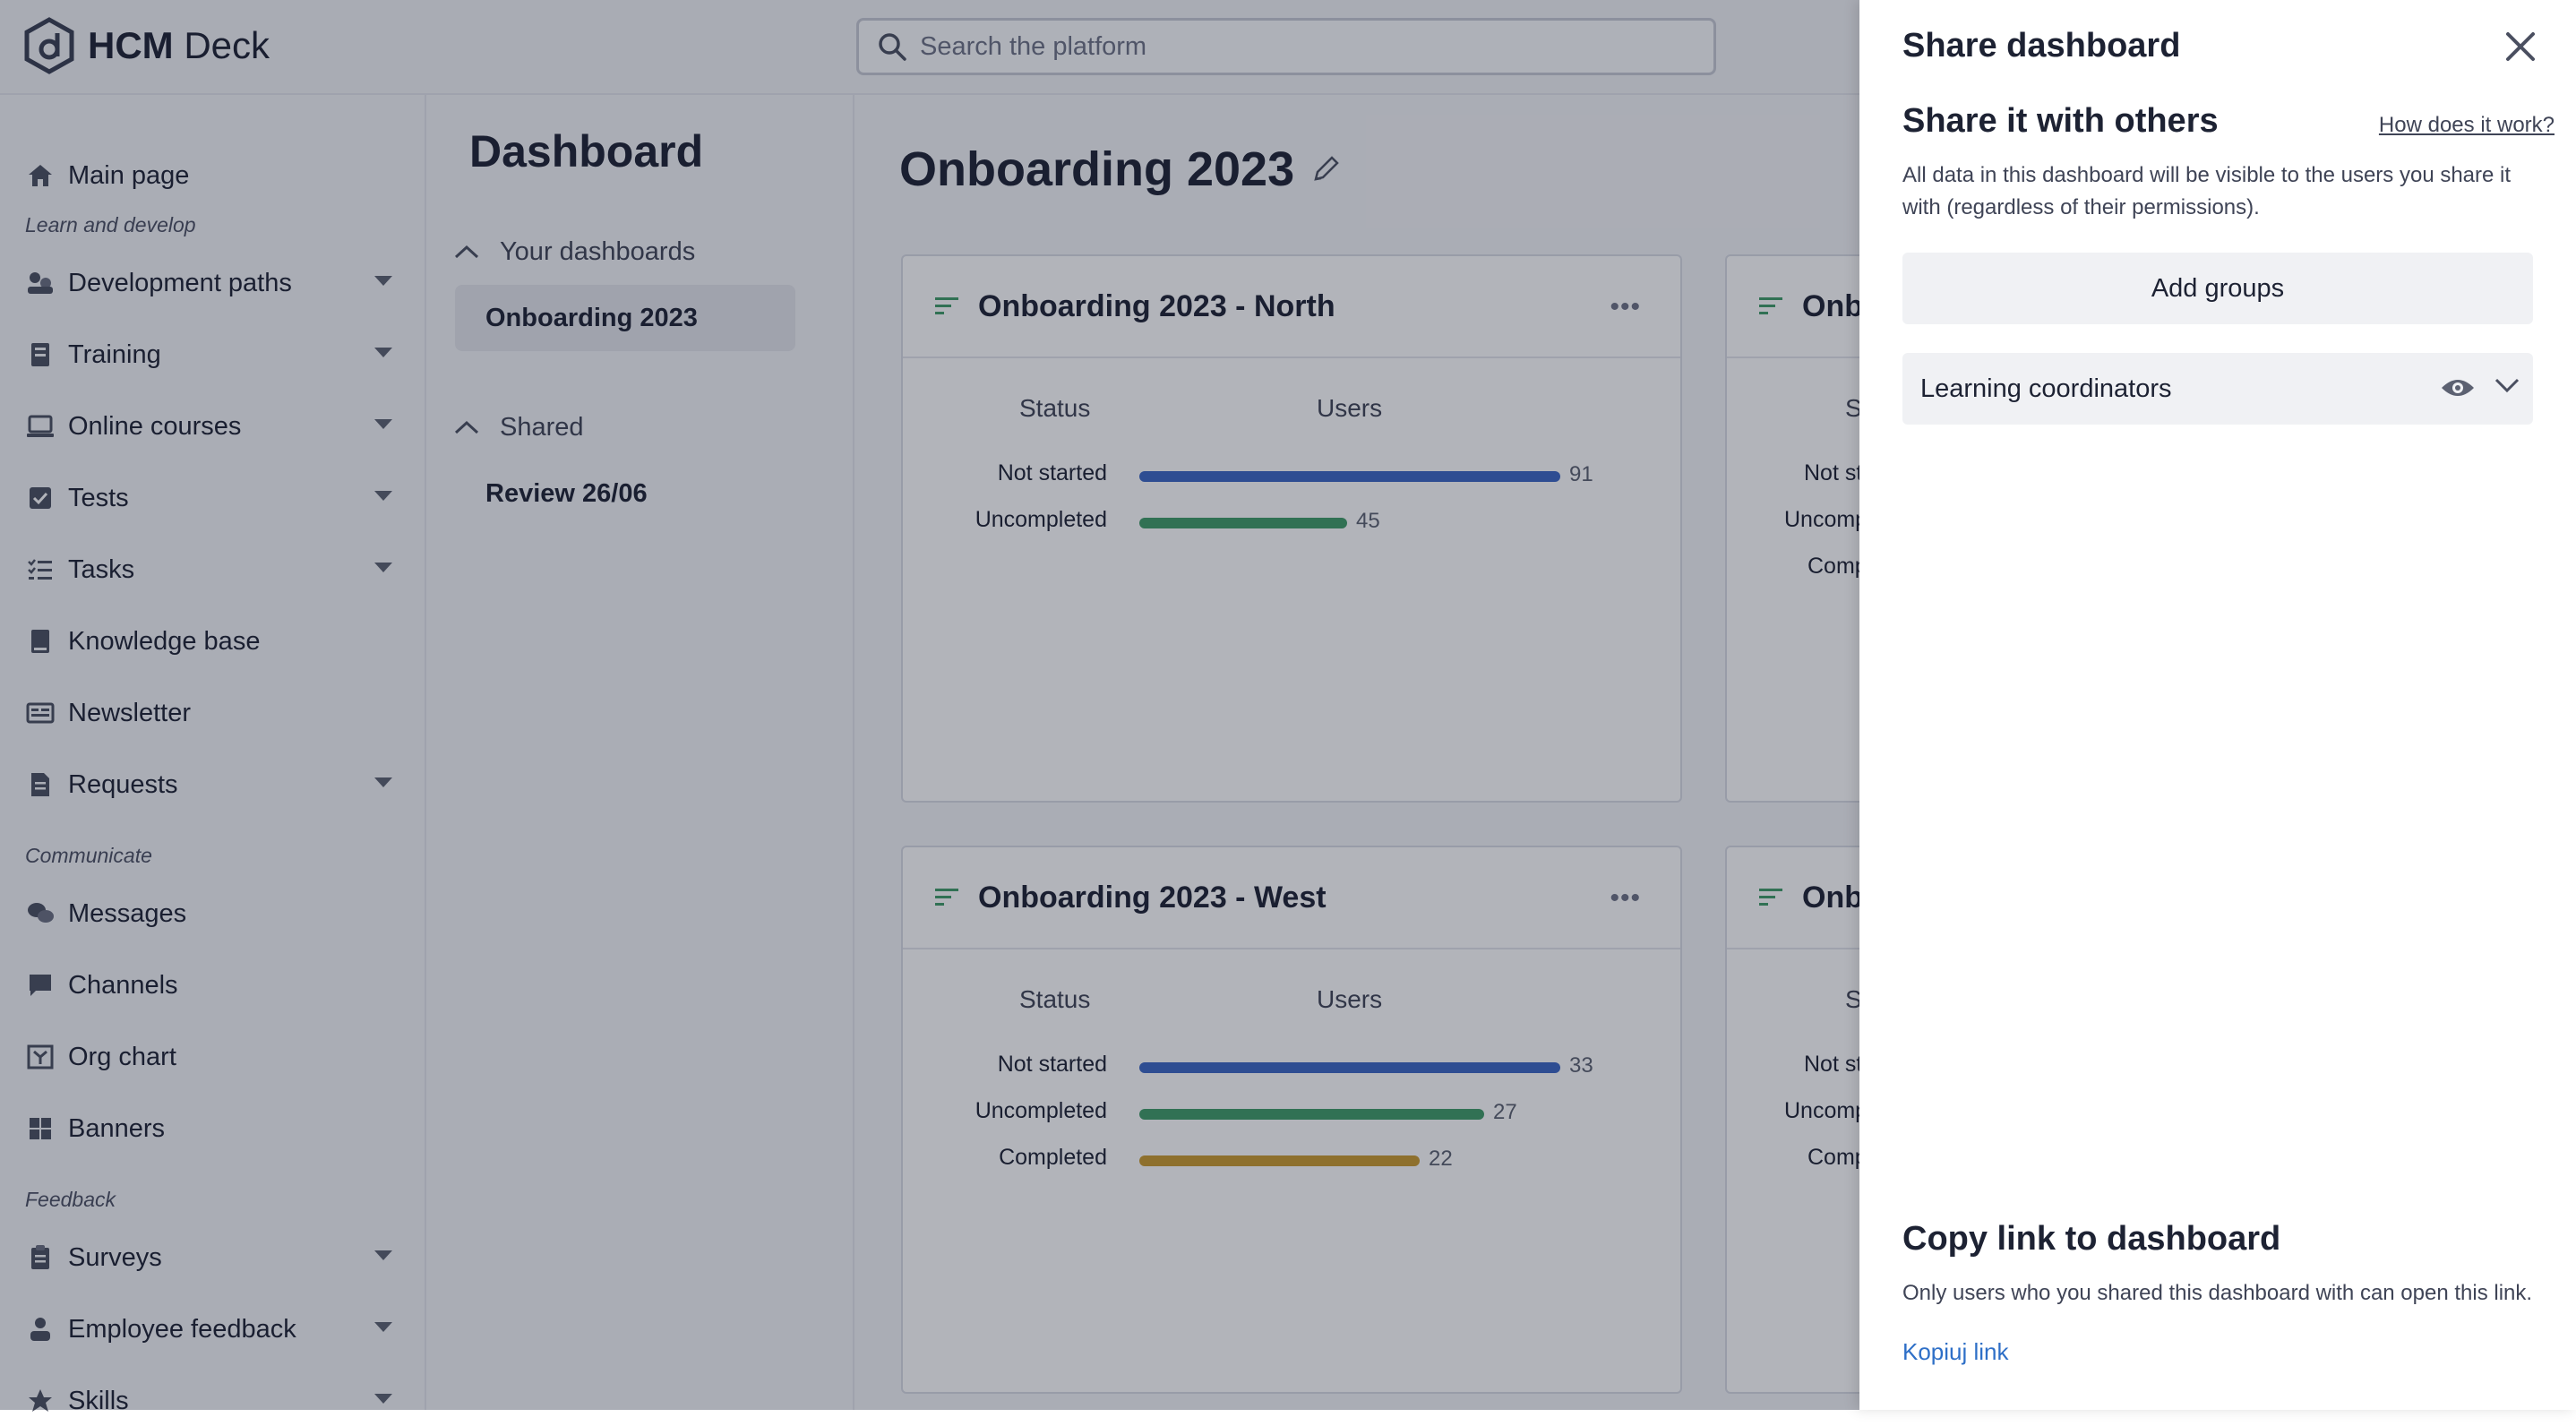 Image resolution: width=2576 pixels, height=1426 pixels. What do you see at coordinates (123, 985) in the screenshot?
I see `sidebar-item-label: Channels` at bounding box center [123, 985].